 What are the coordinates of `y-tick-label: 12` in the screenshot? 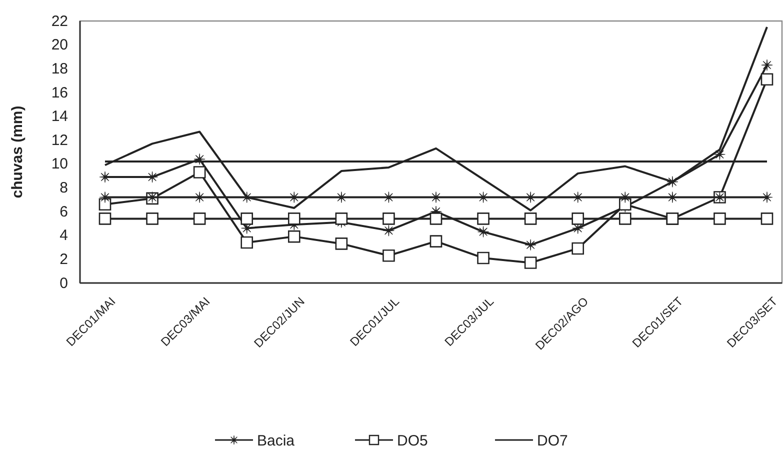 It's located at (59, 140).